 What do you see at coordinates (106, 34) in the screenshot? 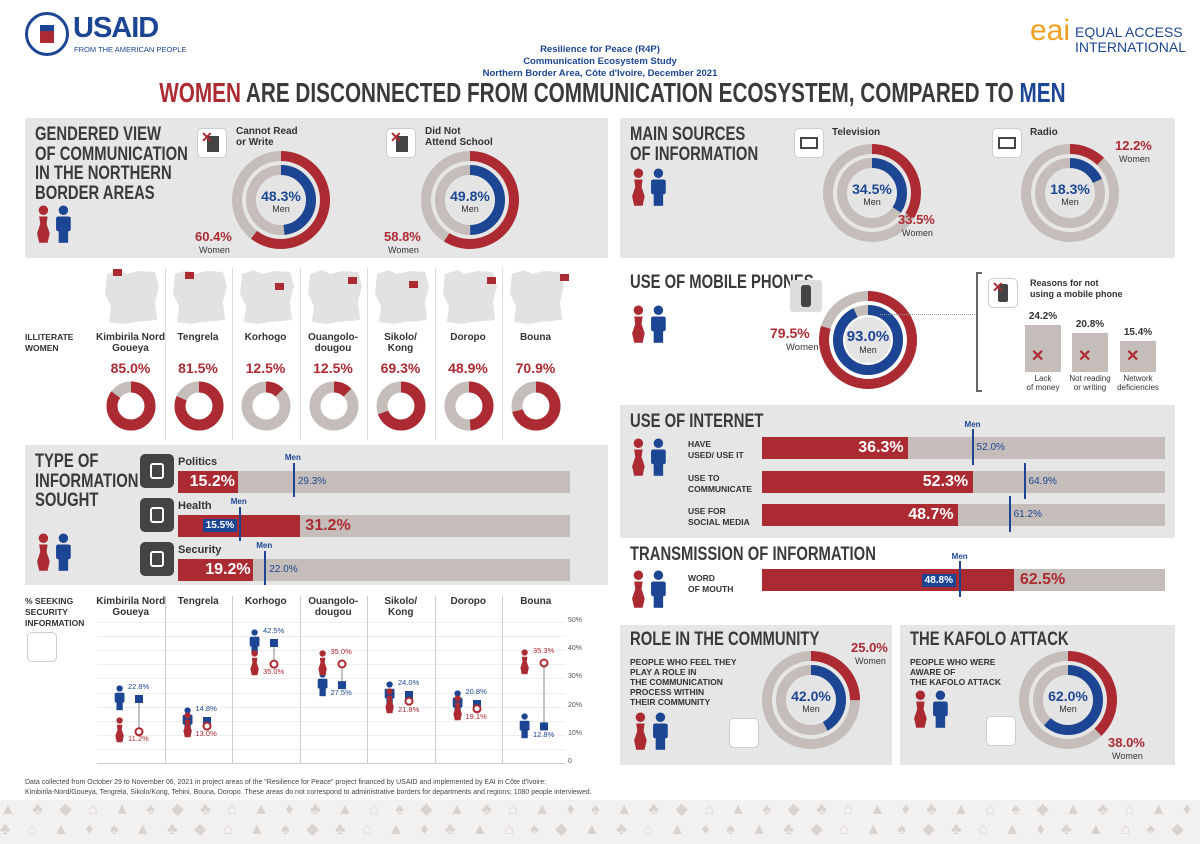
I see `usaid-logo: USAID FROM THE AMERICAN PEOPLE` at bounding box center [106, 34].